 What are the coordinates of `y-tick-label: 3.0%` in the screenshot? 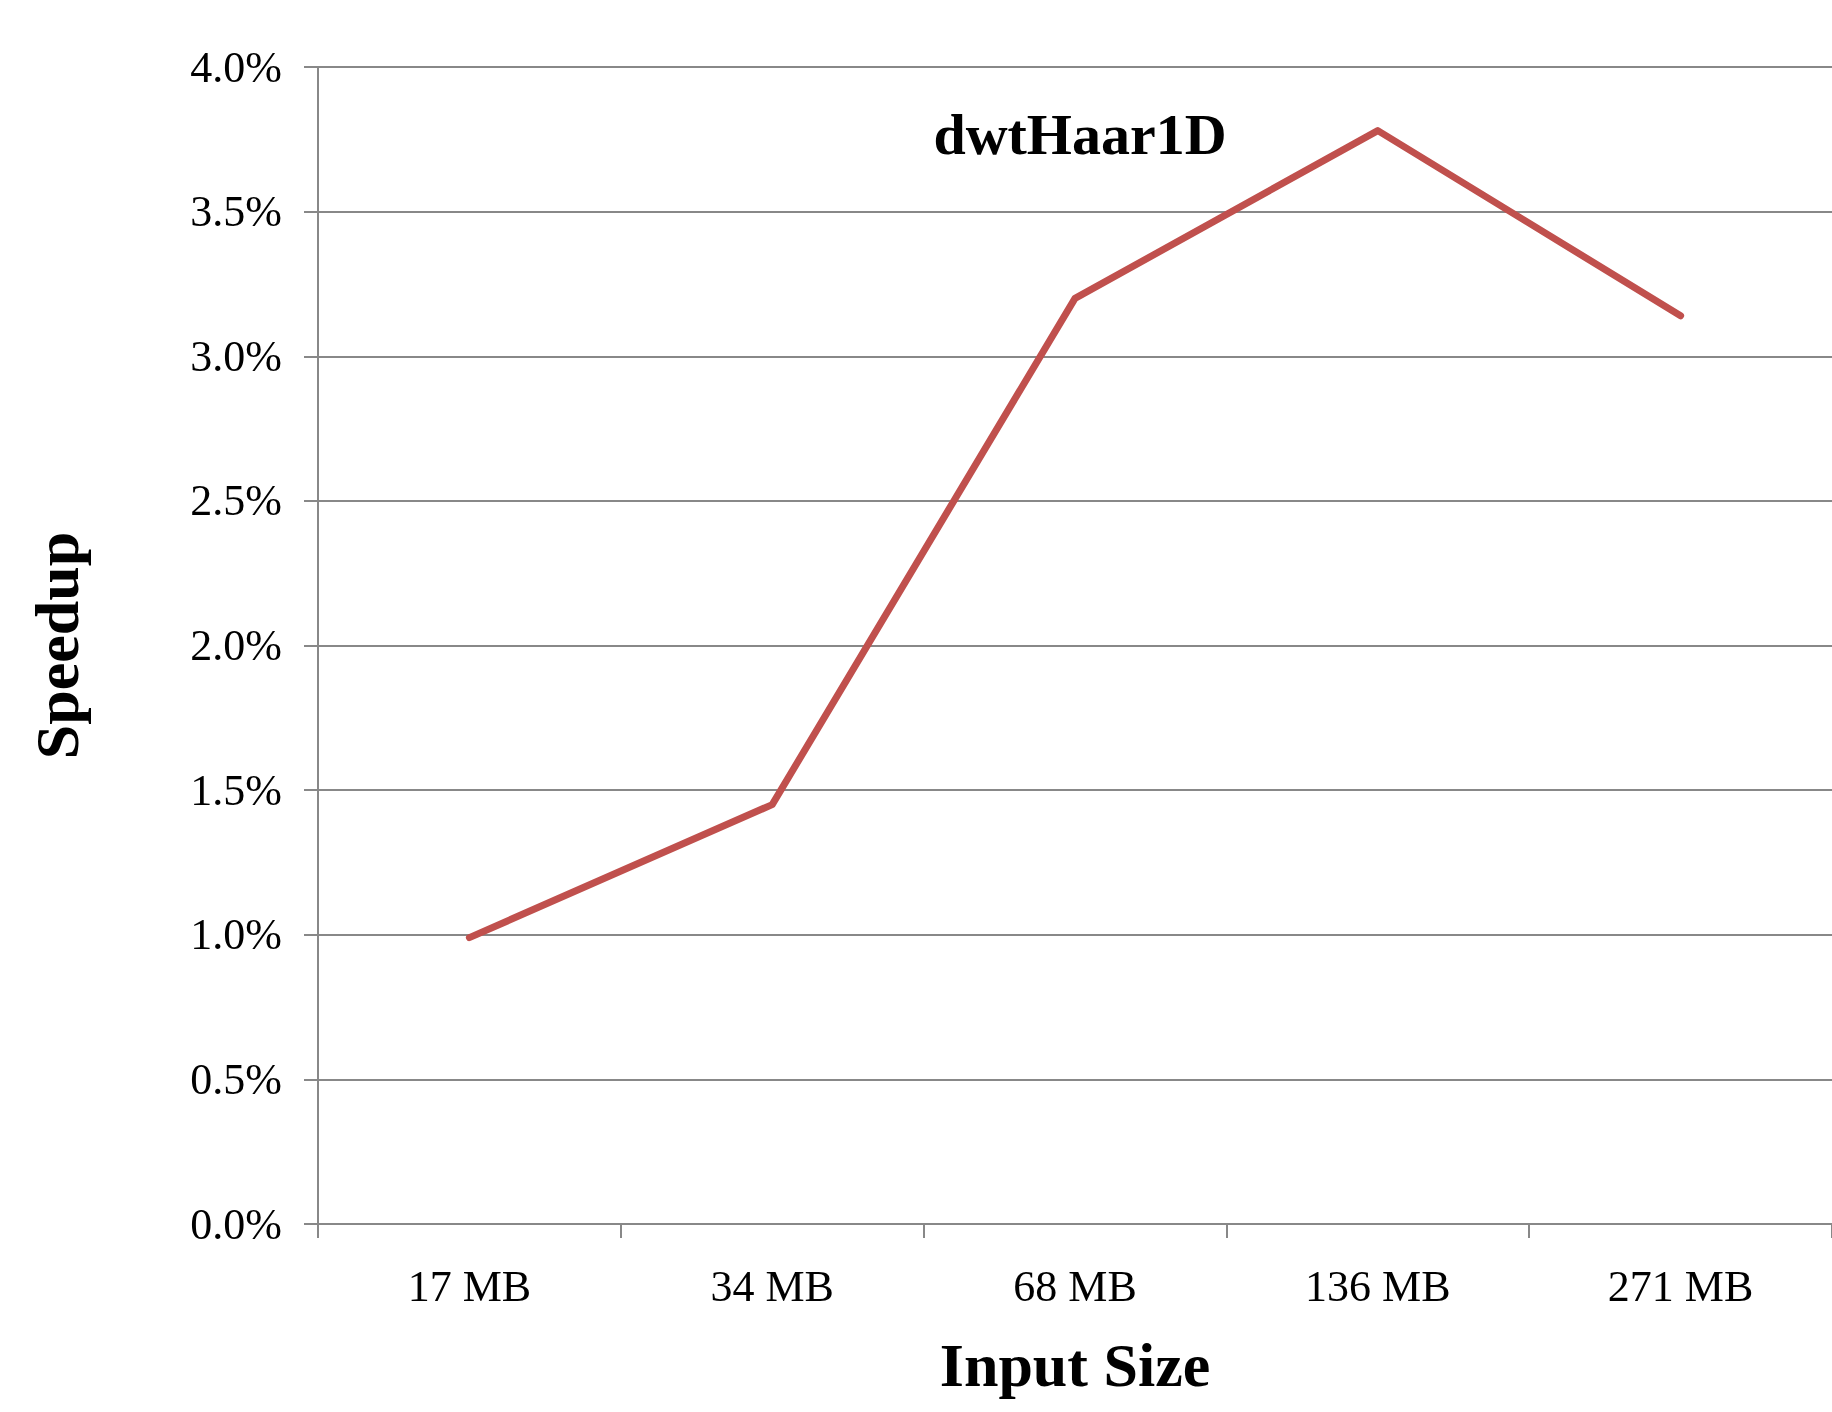 It's located at (236, 356).